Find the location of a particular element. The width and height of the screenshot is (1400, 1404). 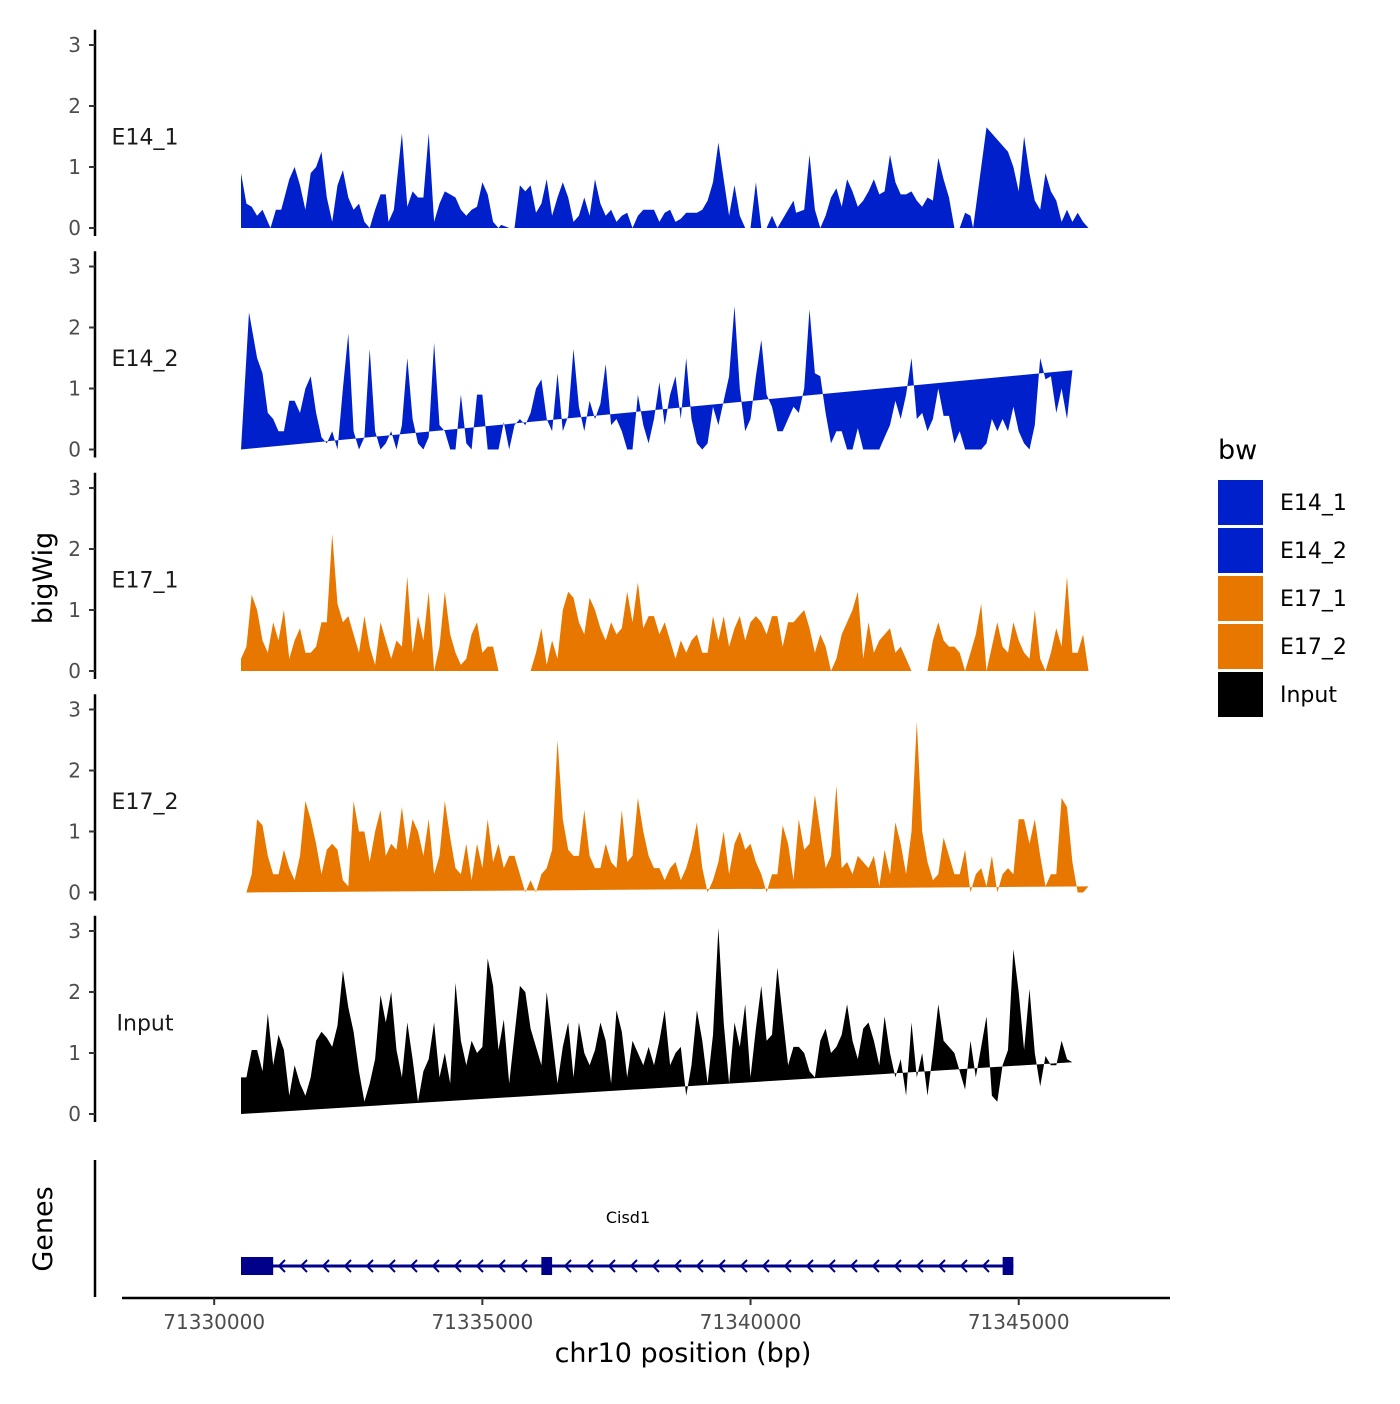

genes-track-title: Genes is located at coordinates (43, 1228).